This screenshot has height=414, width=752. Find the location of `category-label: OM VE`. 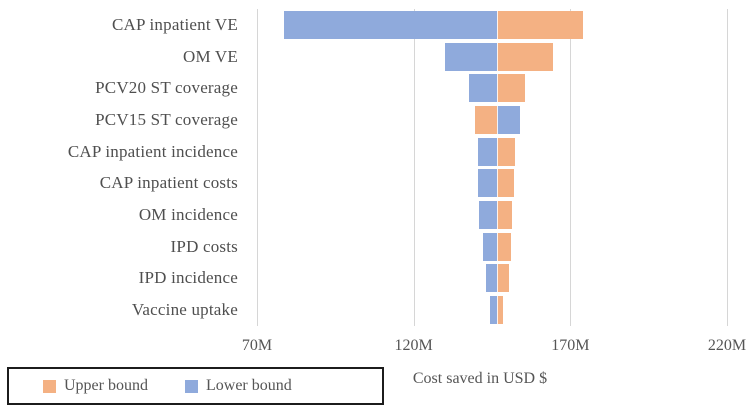

category-label: OM VE is located at coordinates (210, 56).